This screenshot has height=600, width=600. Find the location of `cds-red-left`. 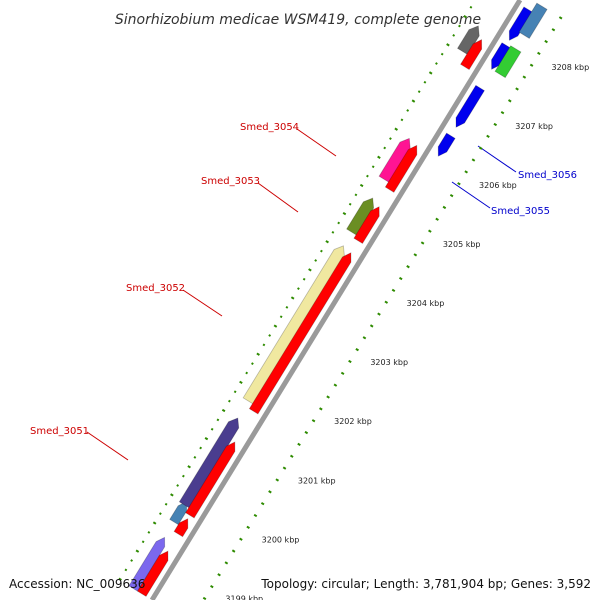

cds-red-left is located at coordinates (152, 573).